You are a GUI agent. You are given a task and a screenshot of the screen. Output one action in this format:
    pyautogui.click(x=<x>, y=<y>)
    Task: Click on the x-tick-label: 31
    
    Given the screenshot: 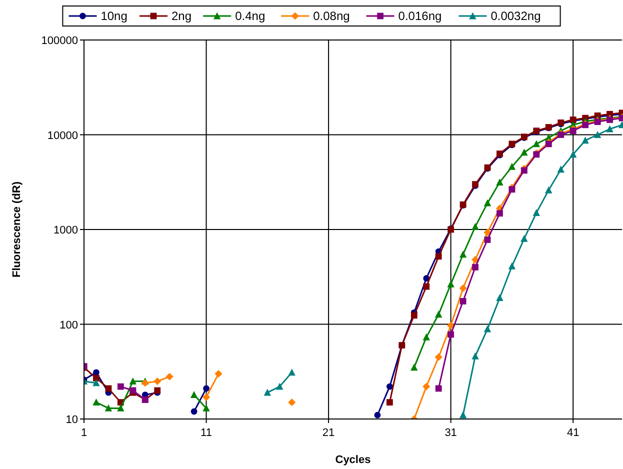 What is the action you would take?
    pyautogui.click(x=450, y=433)
    